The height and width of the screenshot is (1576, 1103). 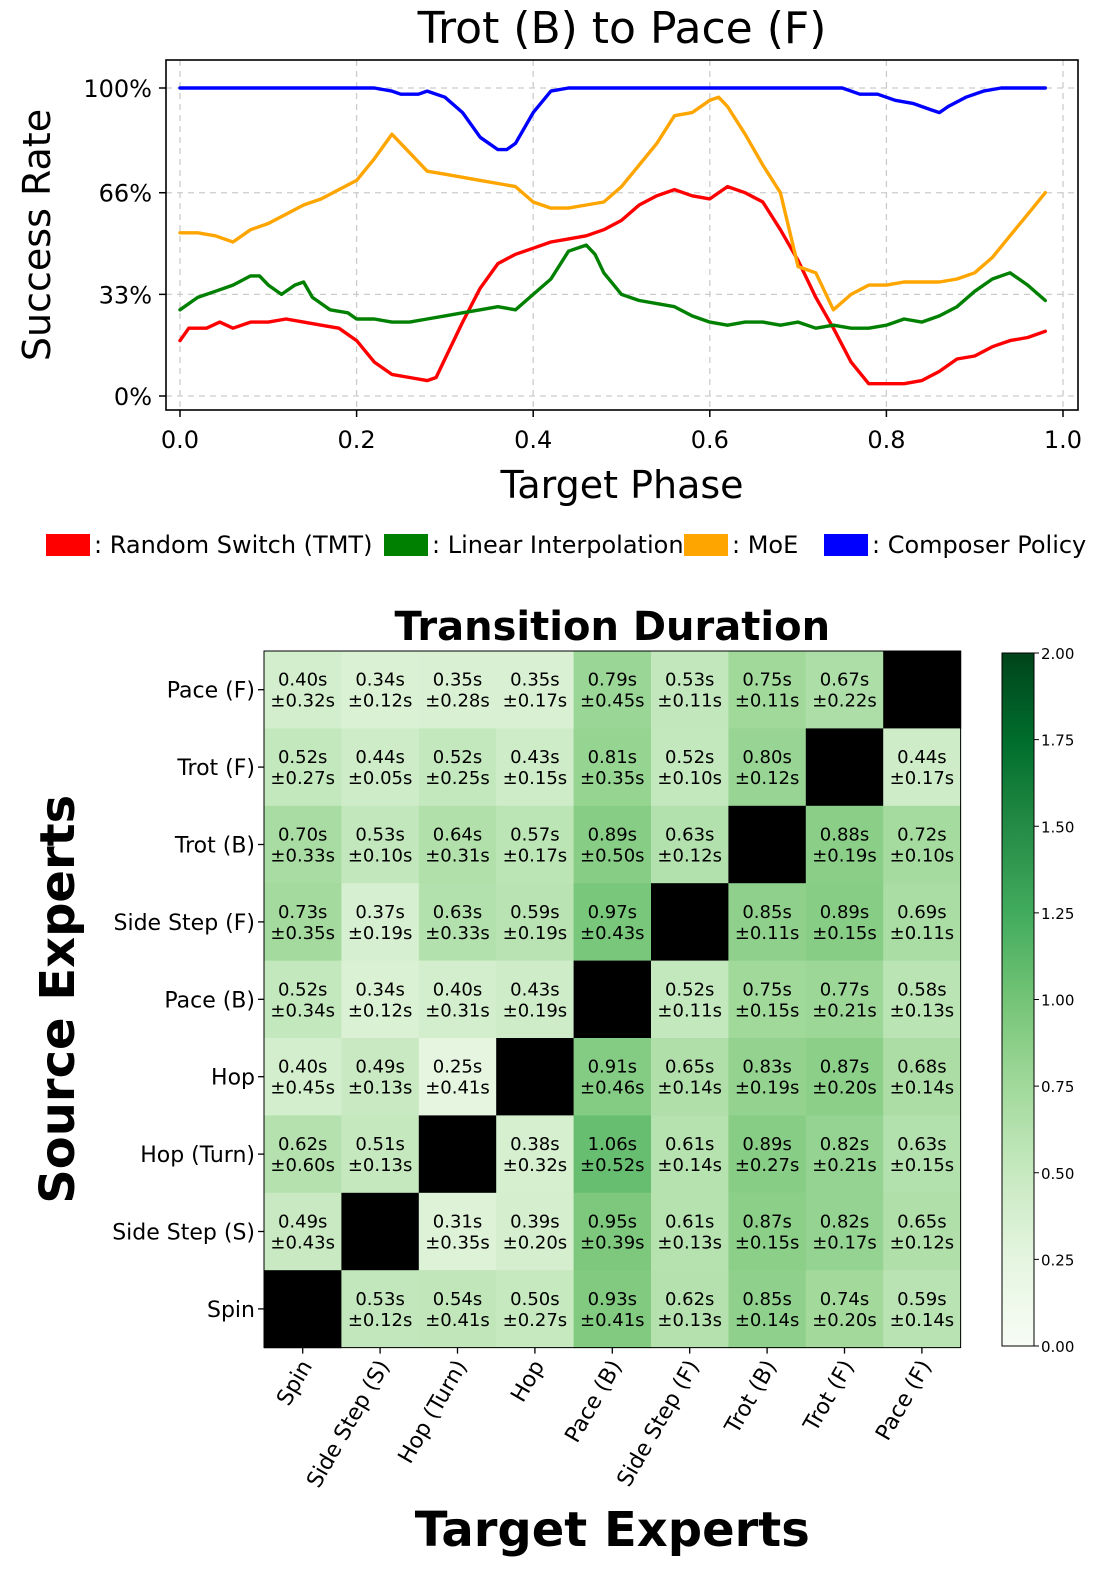 What do you see at coordinates (1057, 914) in the screenshot?
I see `colorbar-tick-label-5: 1.25` at bounding box center [1057, 914].